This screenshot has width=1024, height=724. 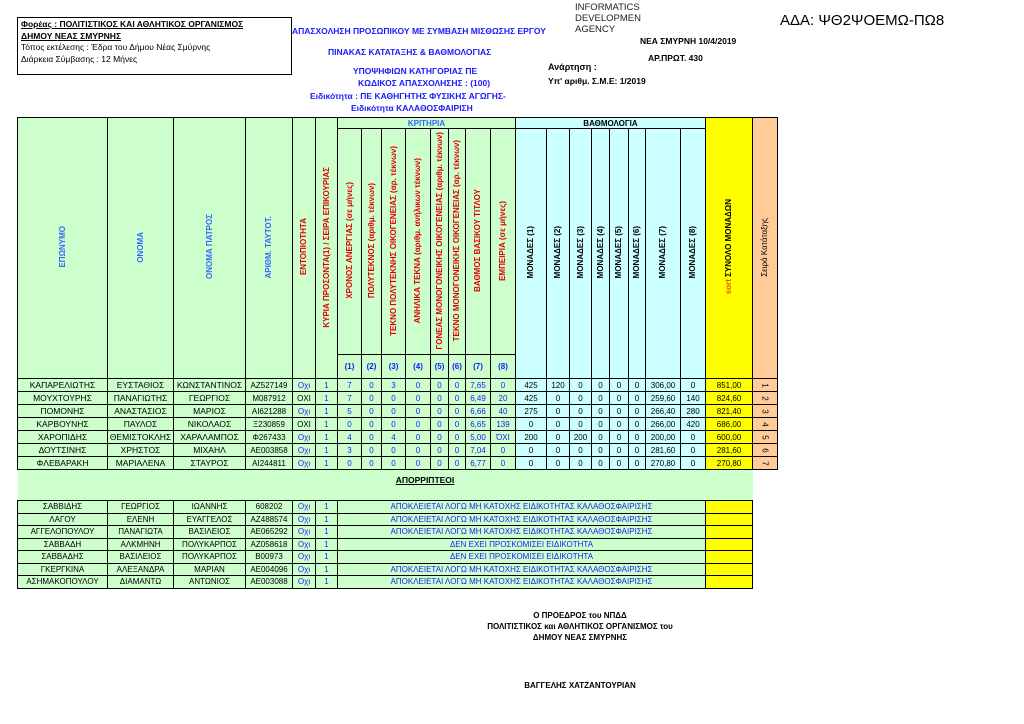 What do you see at coordinates (439, 366) in the screenshot?
I see `criterion-number-5: (5)` at bounding box center [439, 366].